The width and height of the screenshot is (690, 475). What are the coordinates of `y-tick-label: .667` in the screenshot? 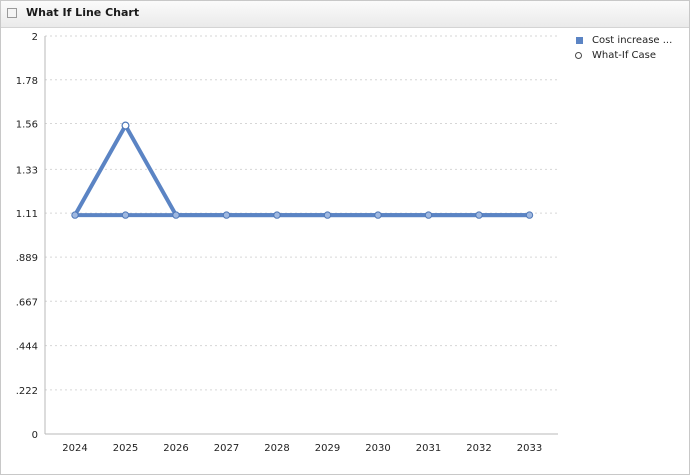 It's located at (27, 302).